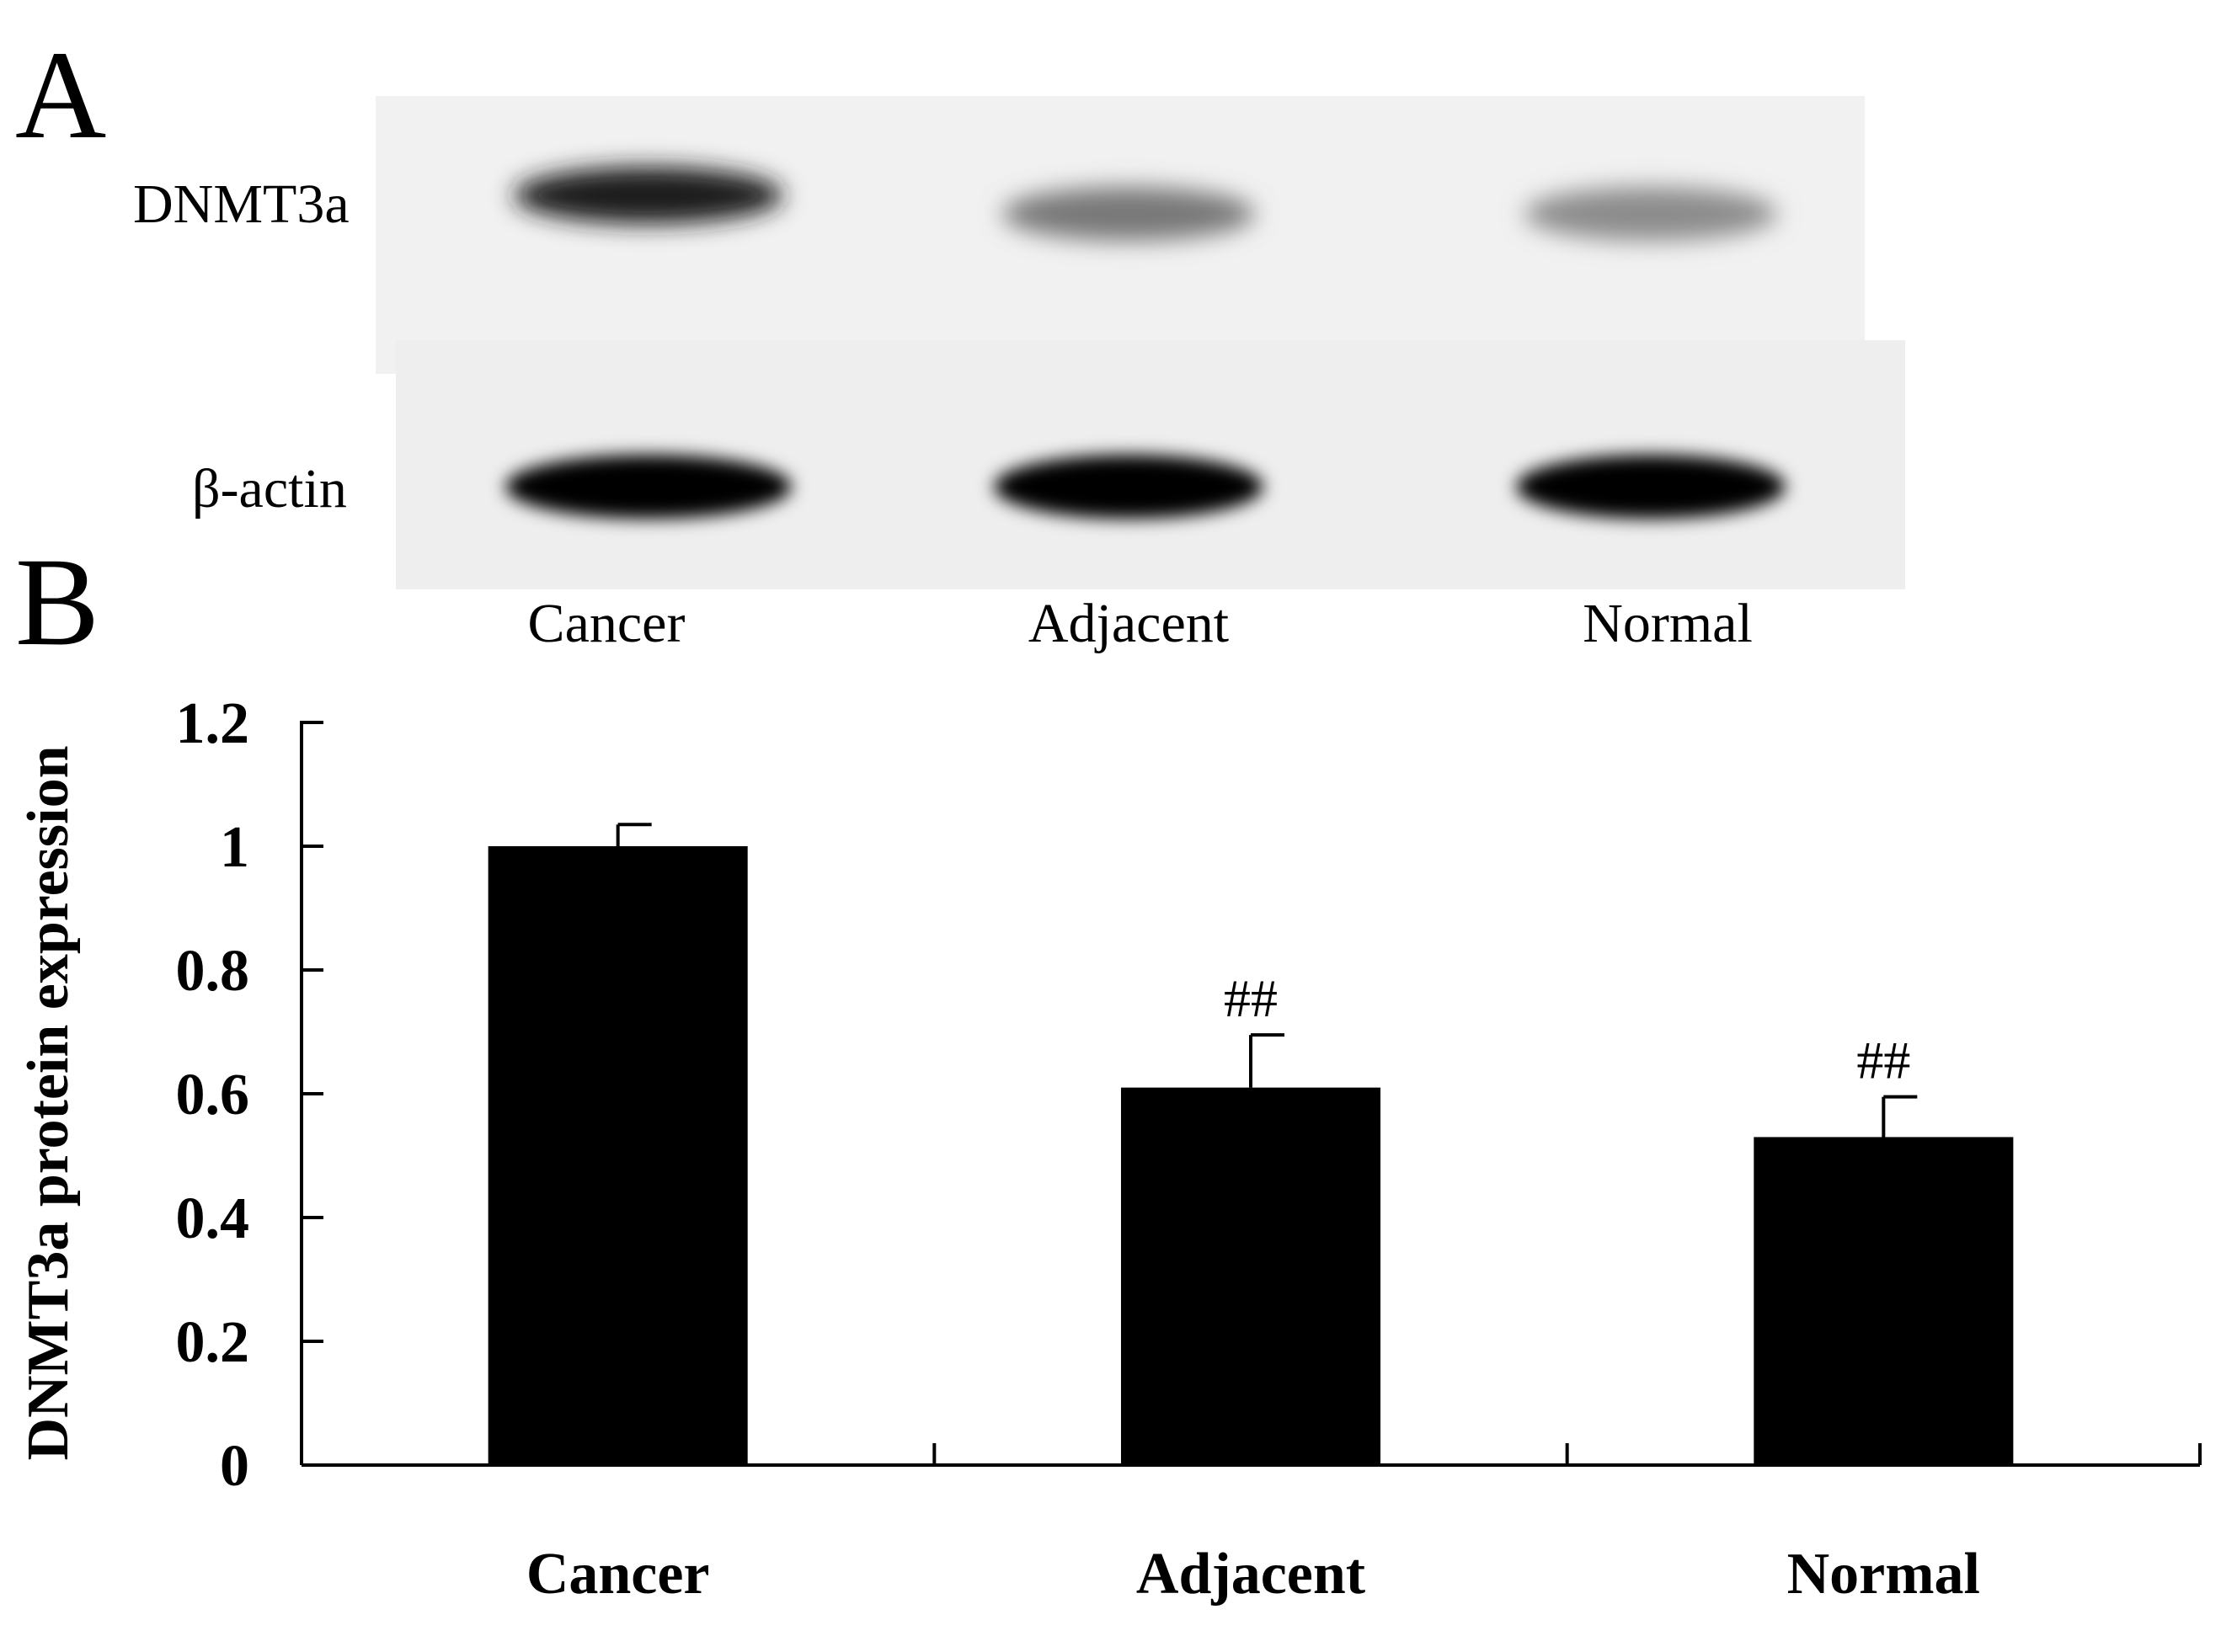 The image size is (2221, 1652). I want to click on beta-actin-band-normal, so click(1651, 487).